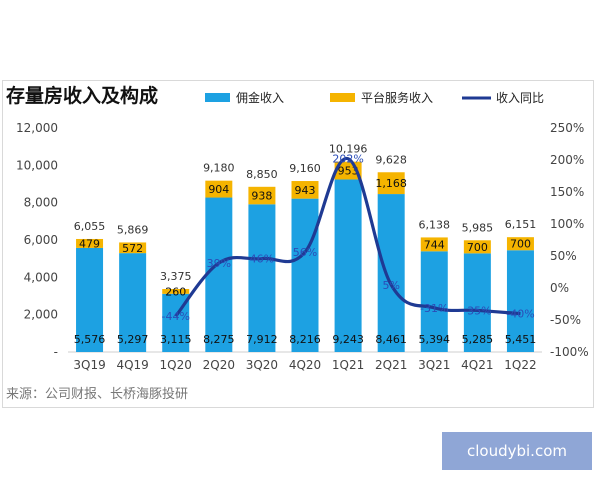 This screenshot has width=600, height=480. What do you see at coordinates (434, 365) in the screenshot?
I see `x-tick-label: 3Q21` at bounding box center [434, 365].